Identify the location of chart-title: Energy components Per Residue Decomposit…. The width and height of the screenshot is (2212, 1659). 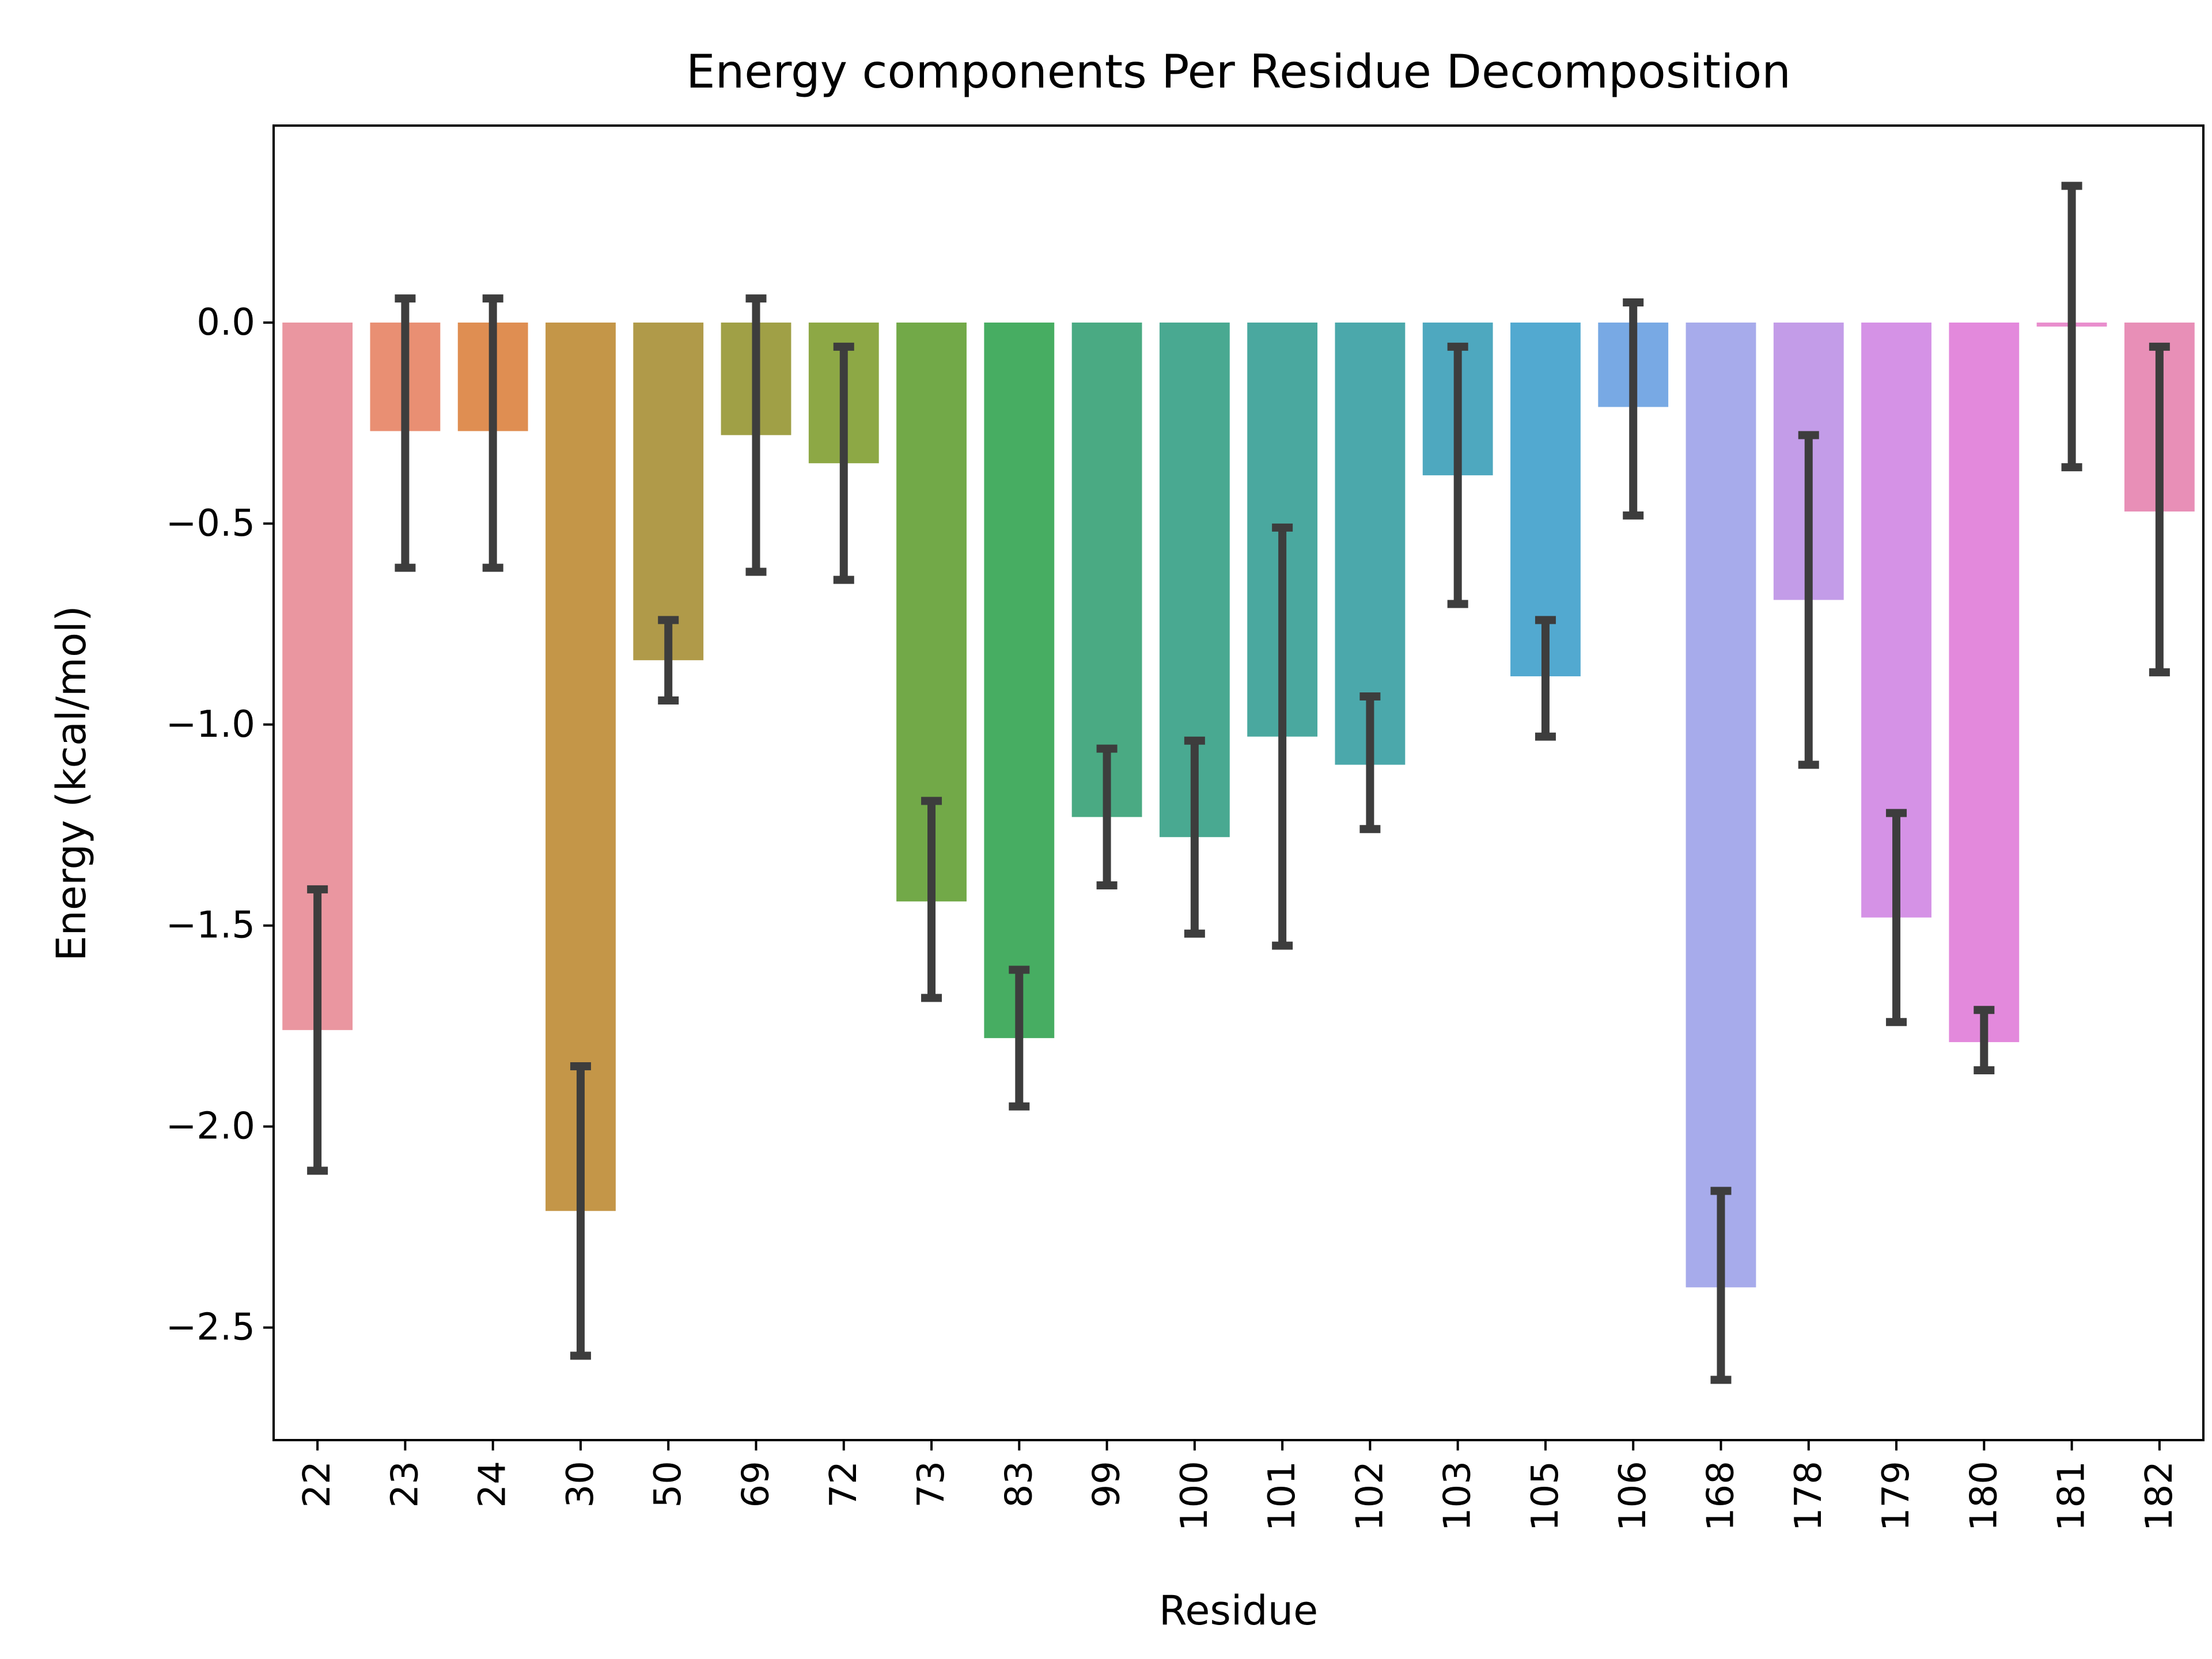
(1238, 72).